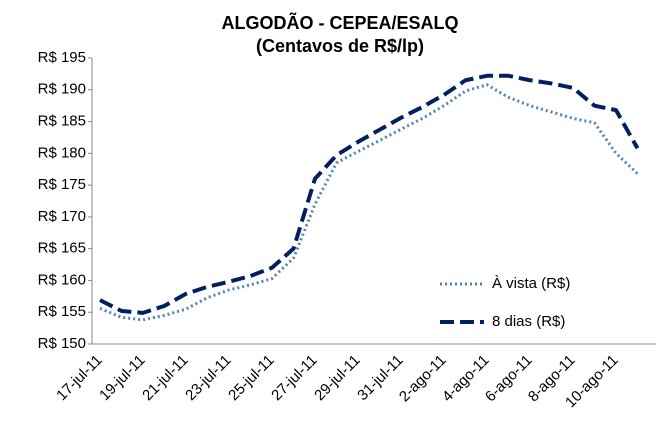 This screenshot has height=444, width=656. I want to click on y-tick-label: R$ 190, so click(62, 89).